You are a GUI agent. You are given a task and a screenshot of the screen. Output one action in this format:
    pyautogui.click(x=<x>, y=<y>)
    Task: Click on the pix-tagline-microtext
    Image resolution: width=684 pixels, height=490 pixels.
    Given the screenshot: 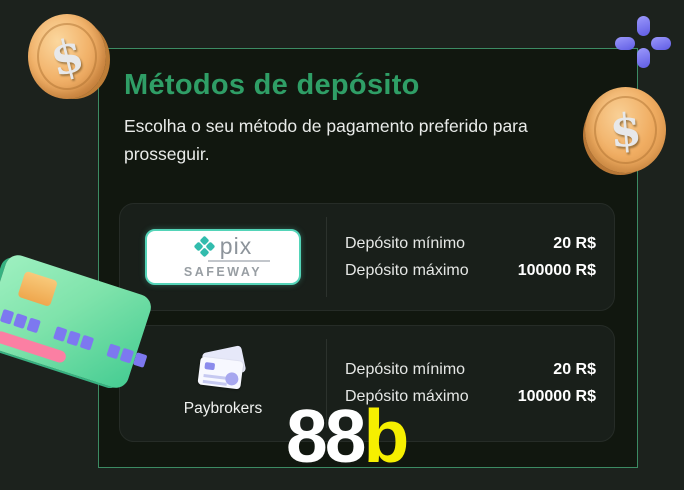 What is the action you would take?
    pyautogui.click(x=239, y=261)
    